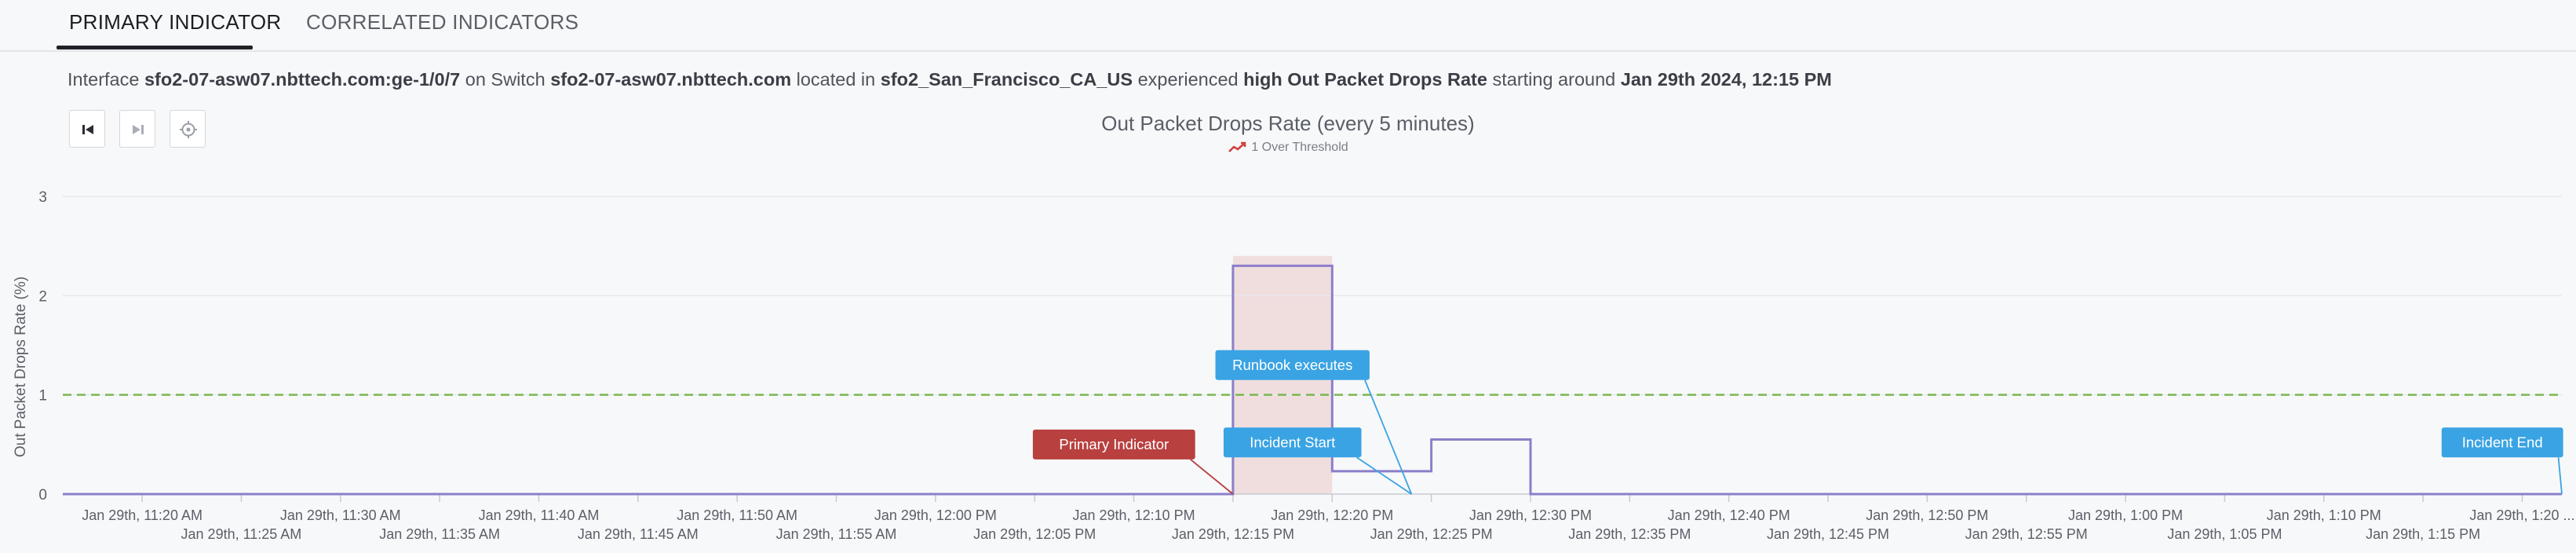 Image resolution: width=2576 pixels, height=553 pixels. Describe the element at coordinates (935, 515) in the screenshot. I see `x-tick-label: Jan 29th, 12:00 PM` at that location.